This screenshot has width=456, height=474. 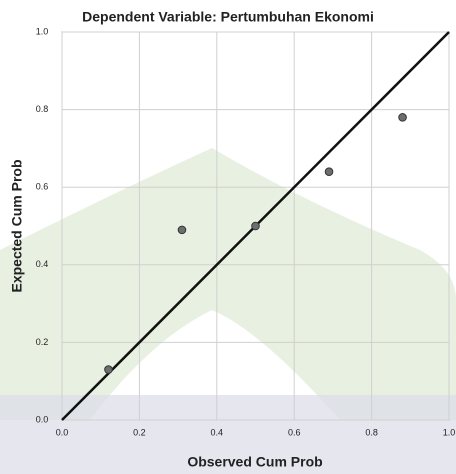 I want to click on x-tick-label: 0.6, so click(x=294, y=432).